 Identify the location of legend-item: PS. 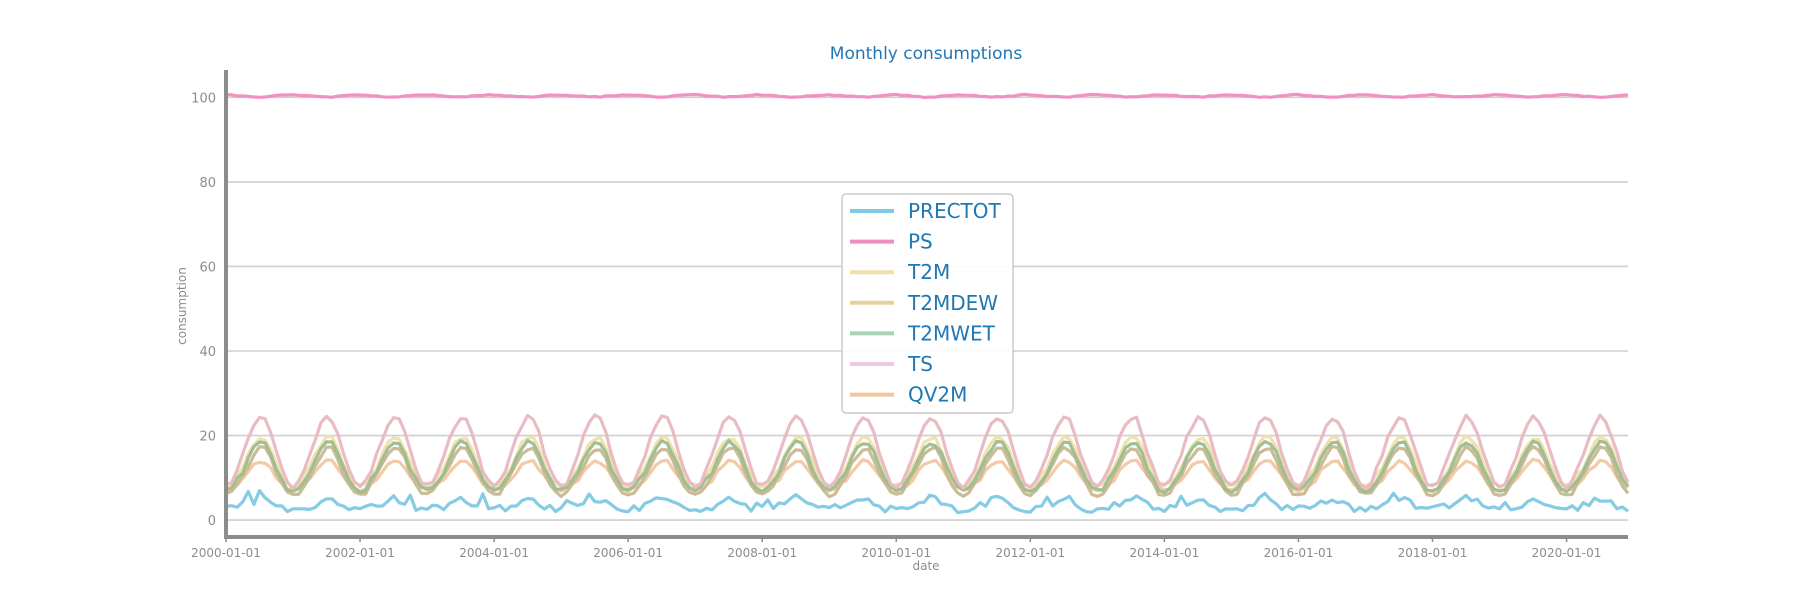
(891, 242).